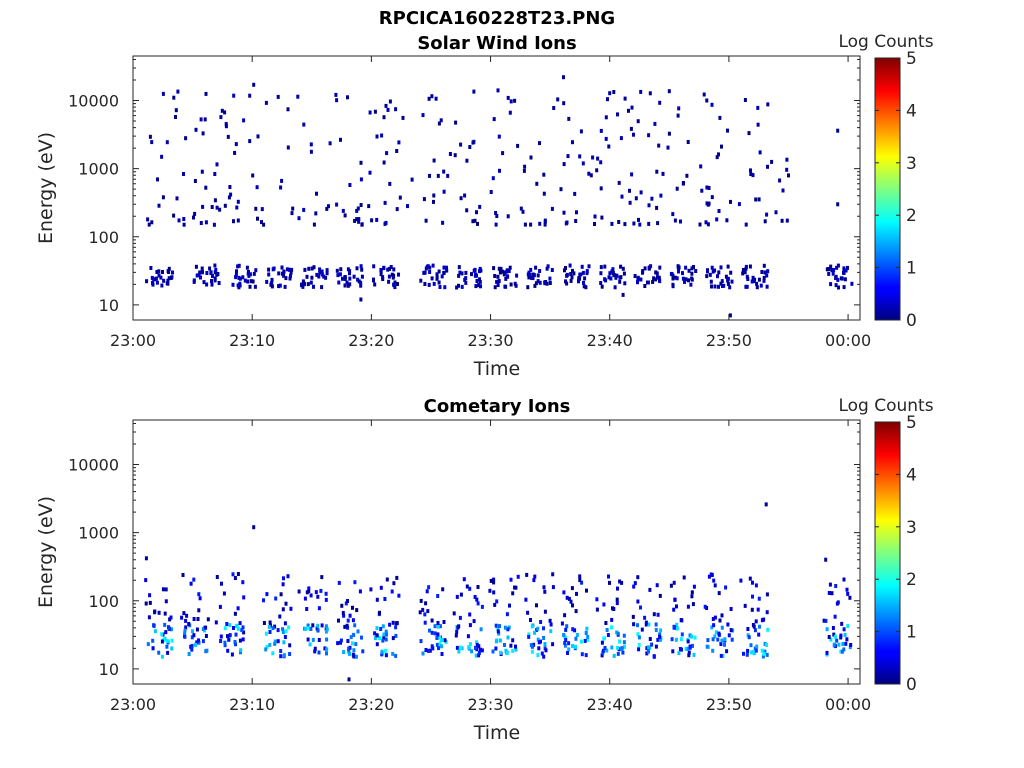 The width and height of the screenshot is (1024, 768). I want to click on x-axis-label: Time, so click(497, 369).